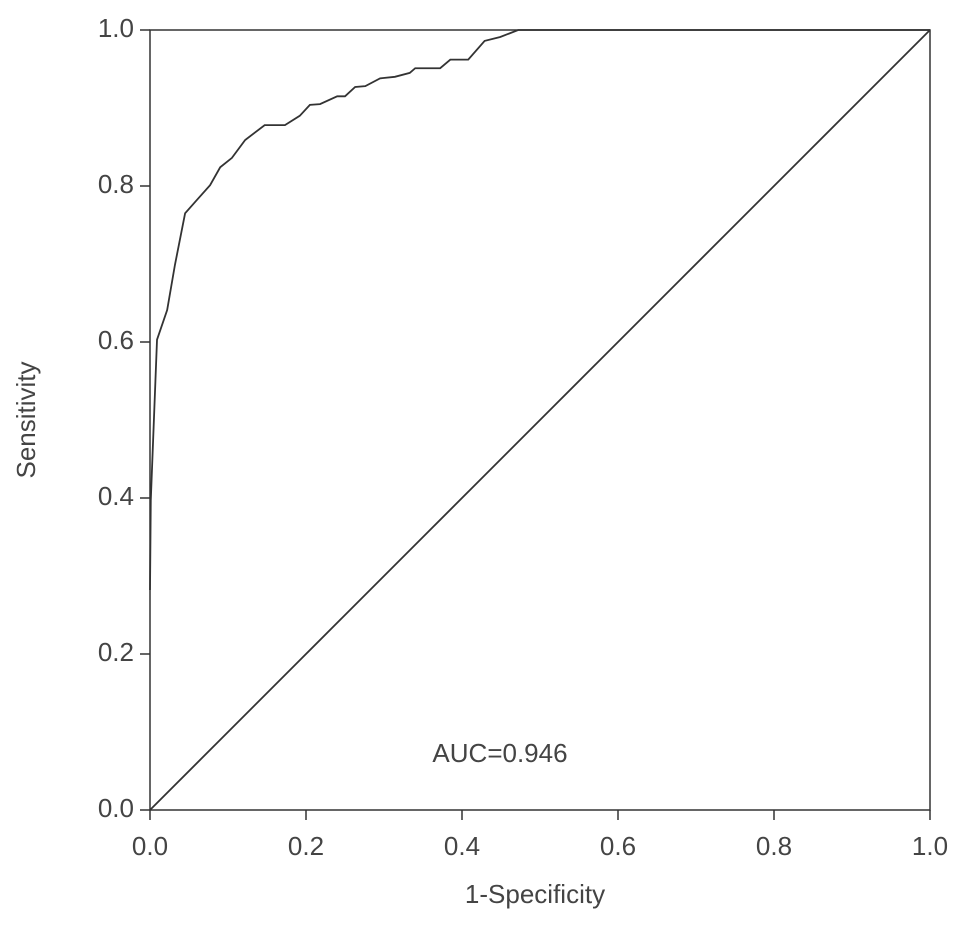 Image resolution: width=969 pixels, height=933 pixels. Describe the element at coordinates (116, 28) in the screenshot. I see `y-tick-label: 1.0` at that location.